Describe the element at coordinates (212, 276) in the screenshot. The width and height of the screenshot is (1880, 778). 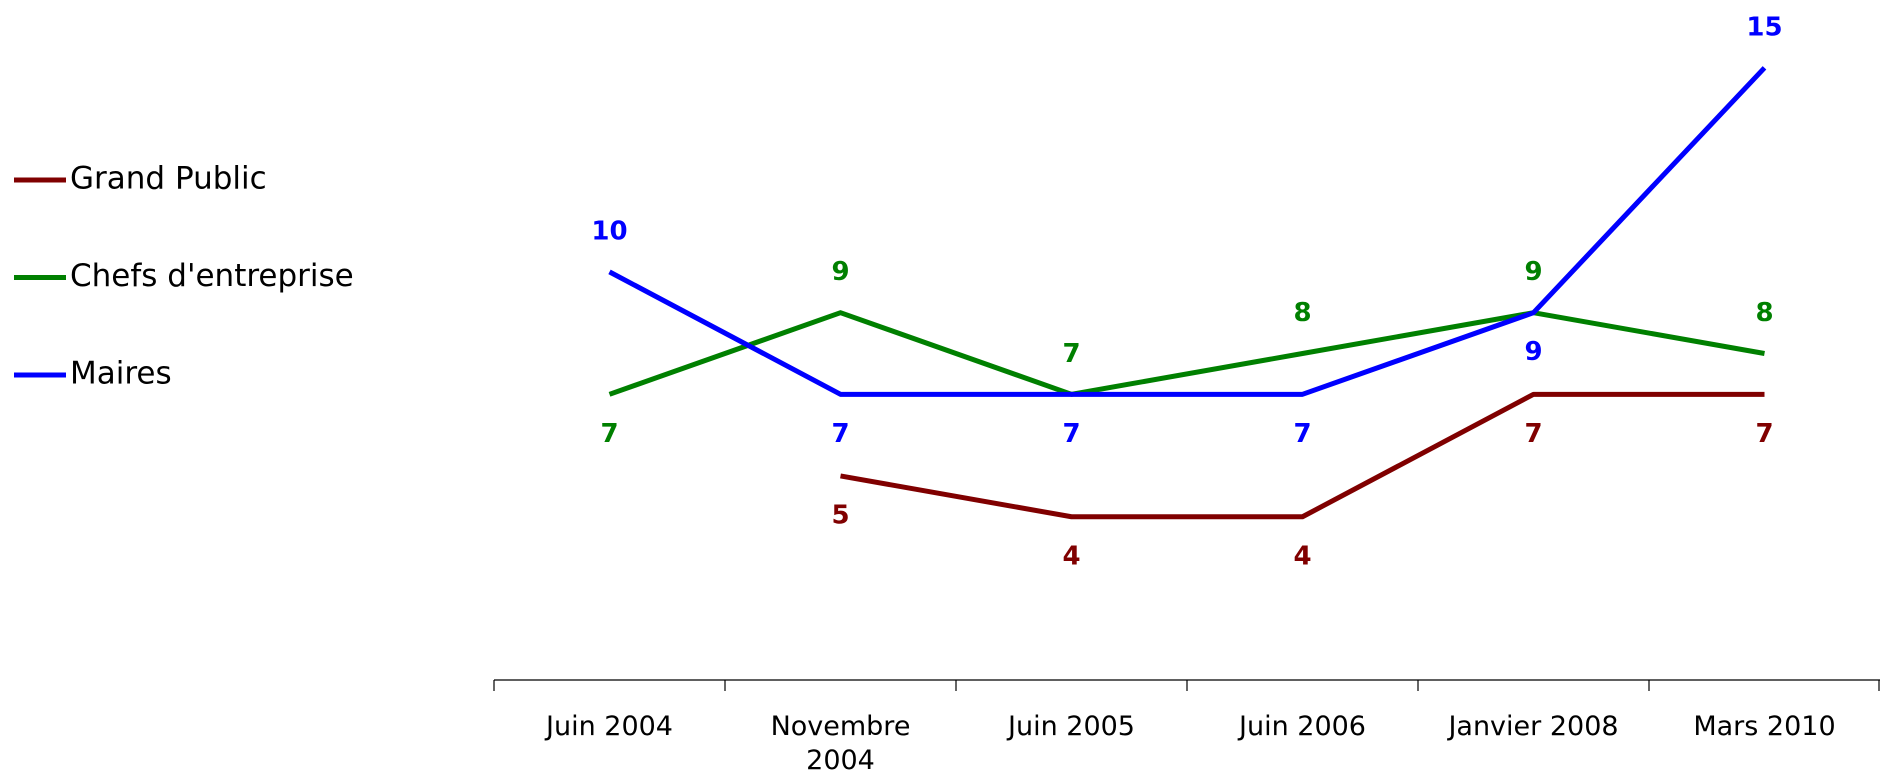
I see `legend-text: Chefs d'entreprise` at that location.